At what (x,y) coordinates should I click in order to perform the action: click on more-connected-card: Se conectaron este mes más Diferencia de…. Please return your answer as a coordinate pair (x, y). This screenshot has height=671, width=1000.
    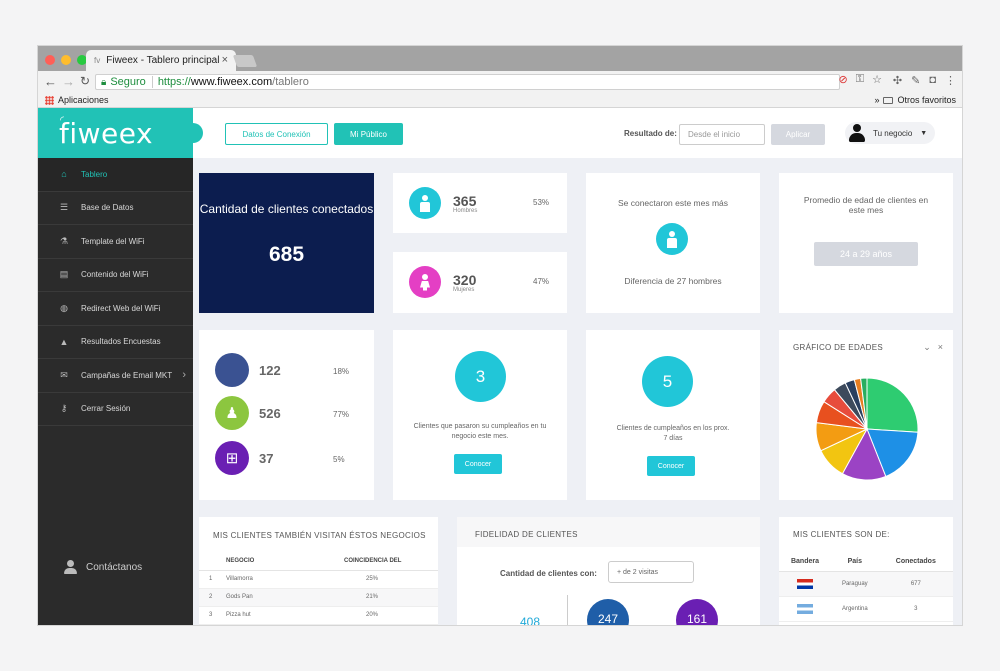
    Looking at the image, I should click on (673, 243).